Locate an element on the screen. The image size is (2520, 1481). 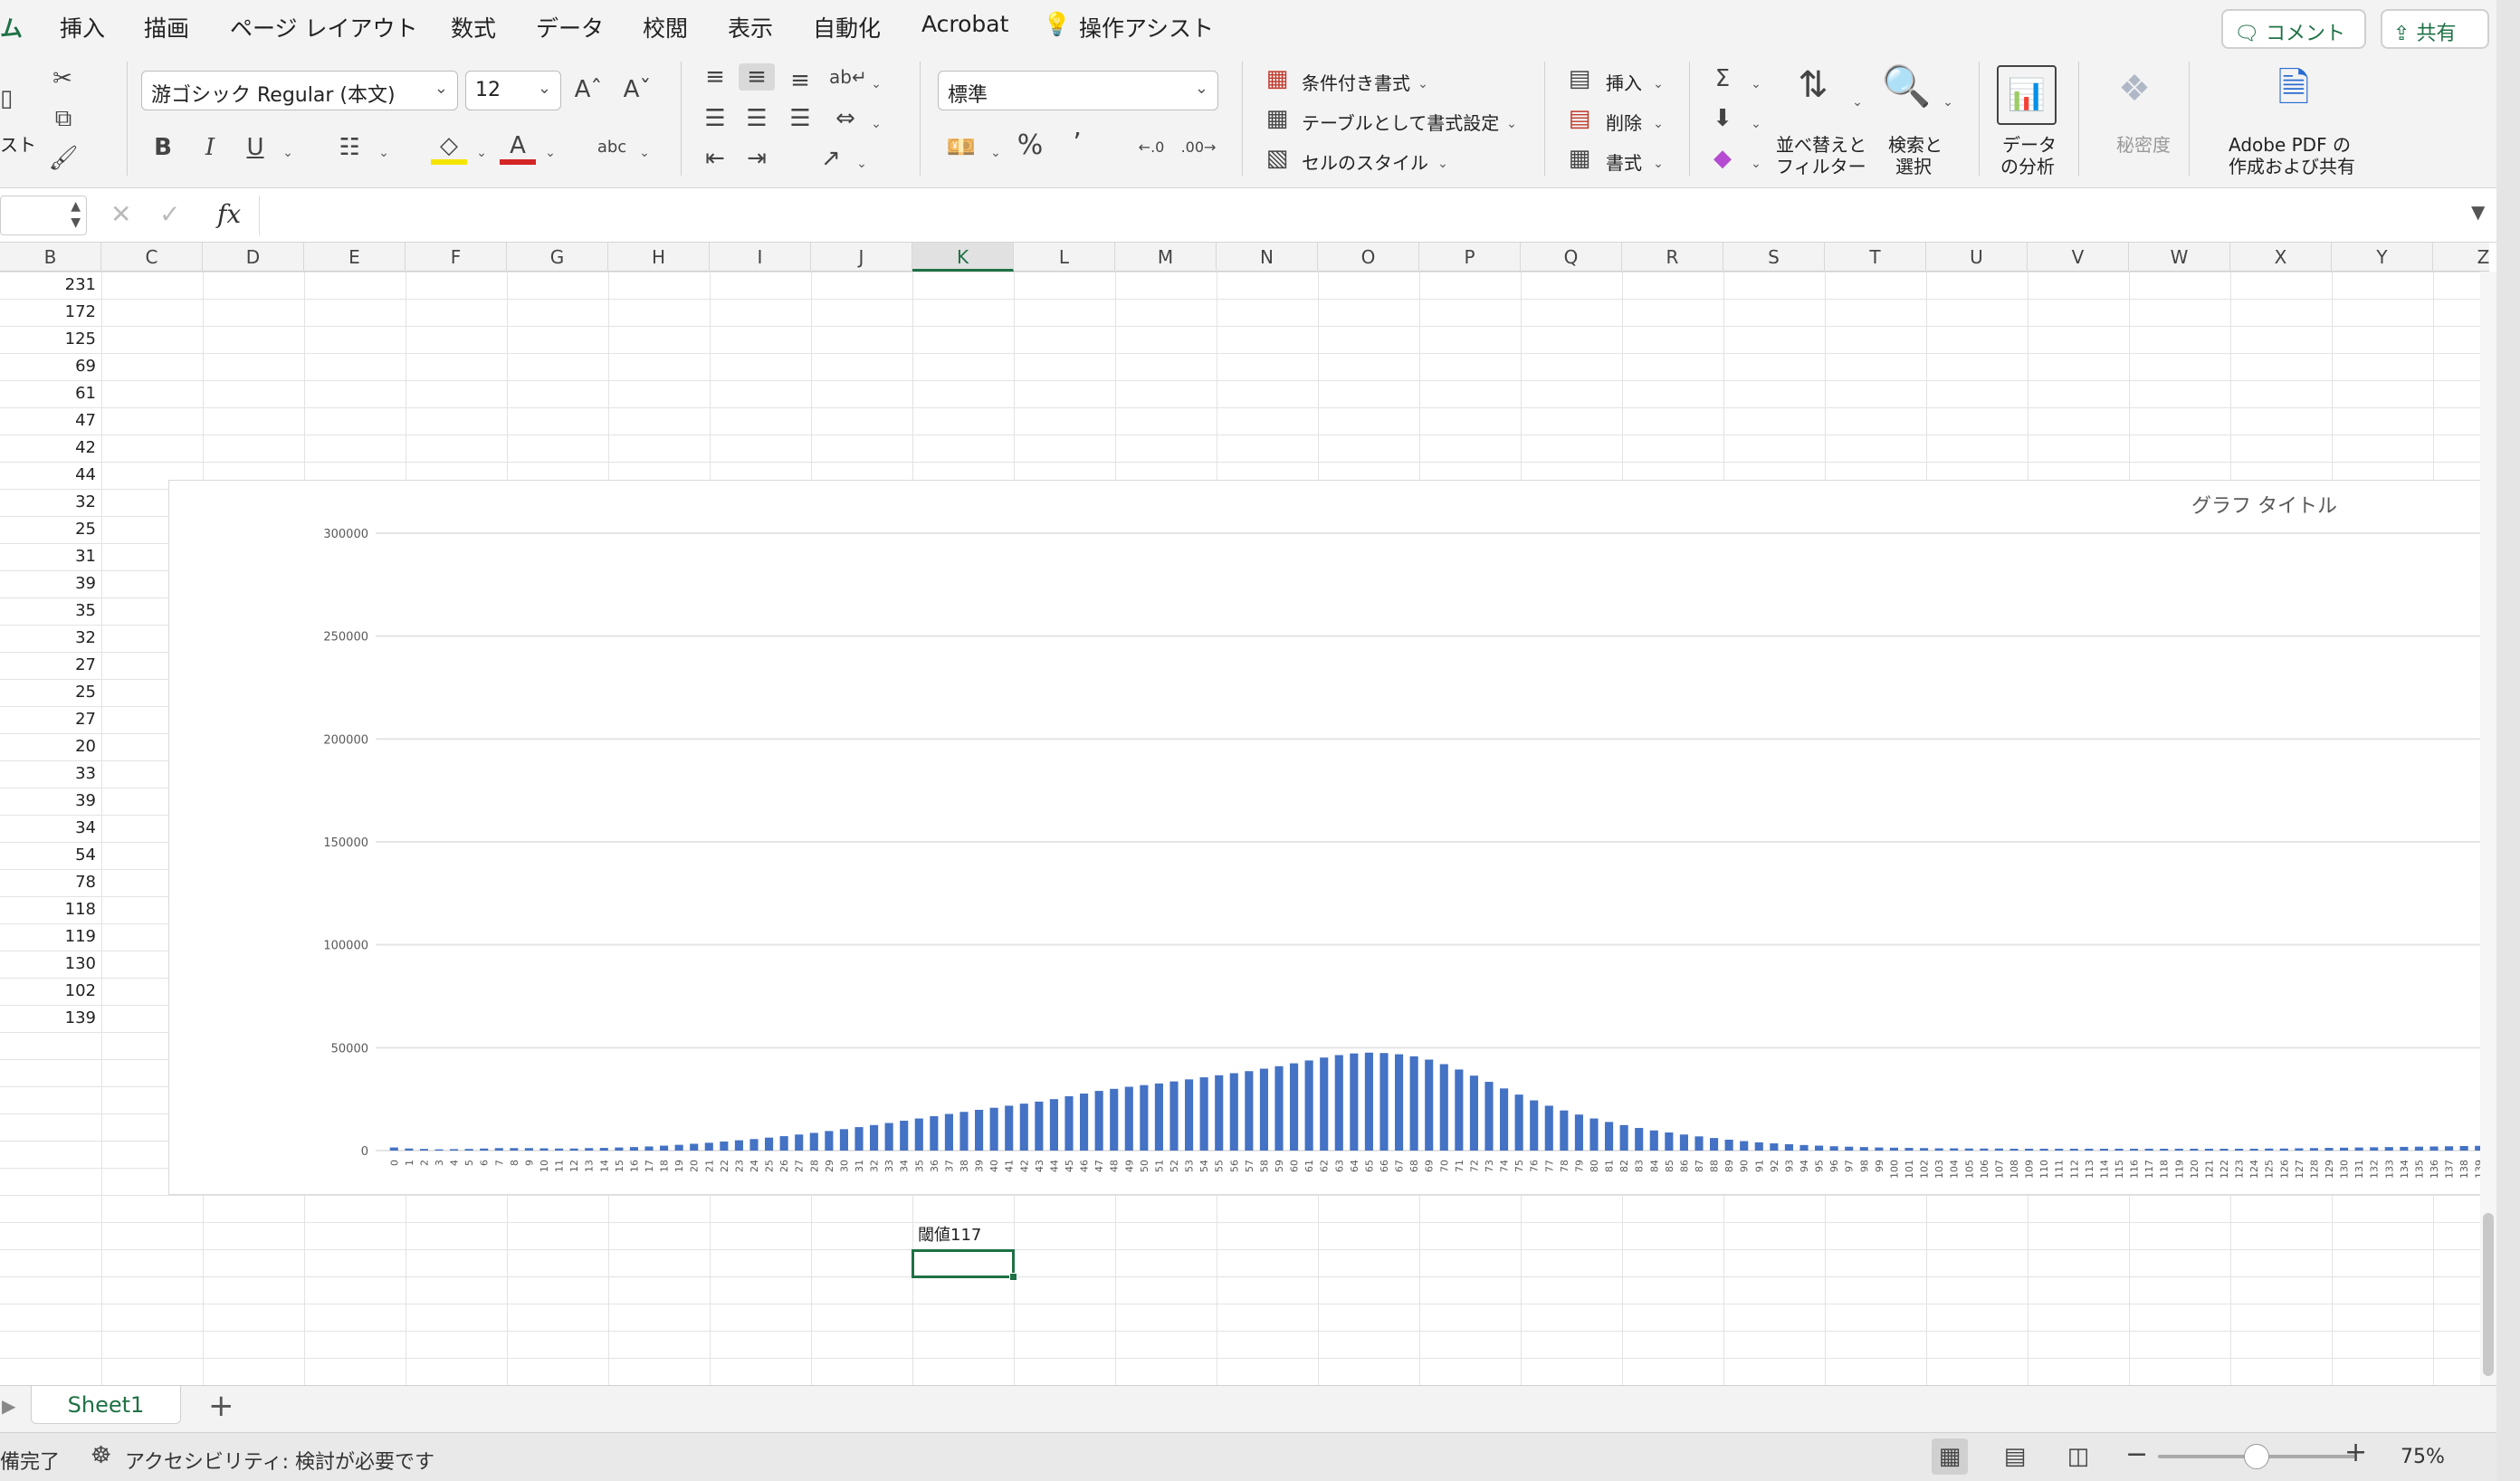
column-header-e: E is located at coordinates (355, 257).